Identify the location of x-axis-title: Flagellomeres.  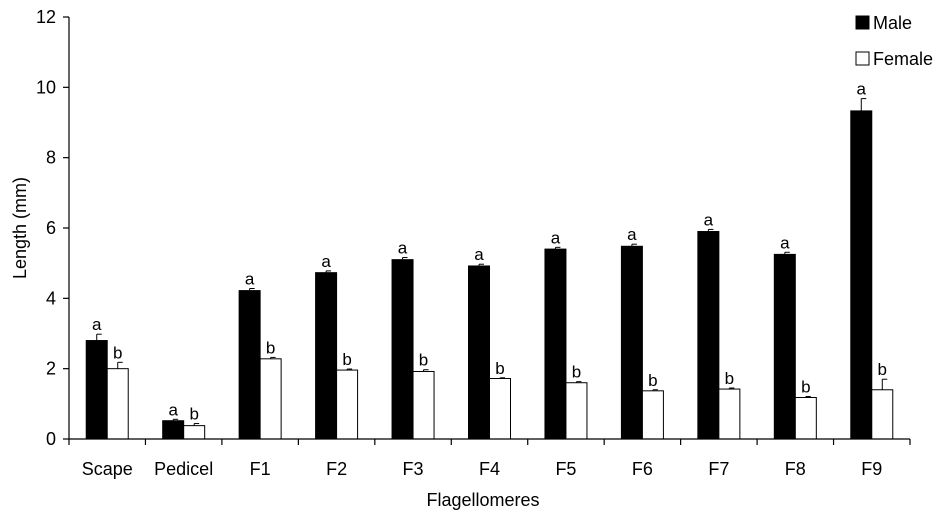
(482, 500).